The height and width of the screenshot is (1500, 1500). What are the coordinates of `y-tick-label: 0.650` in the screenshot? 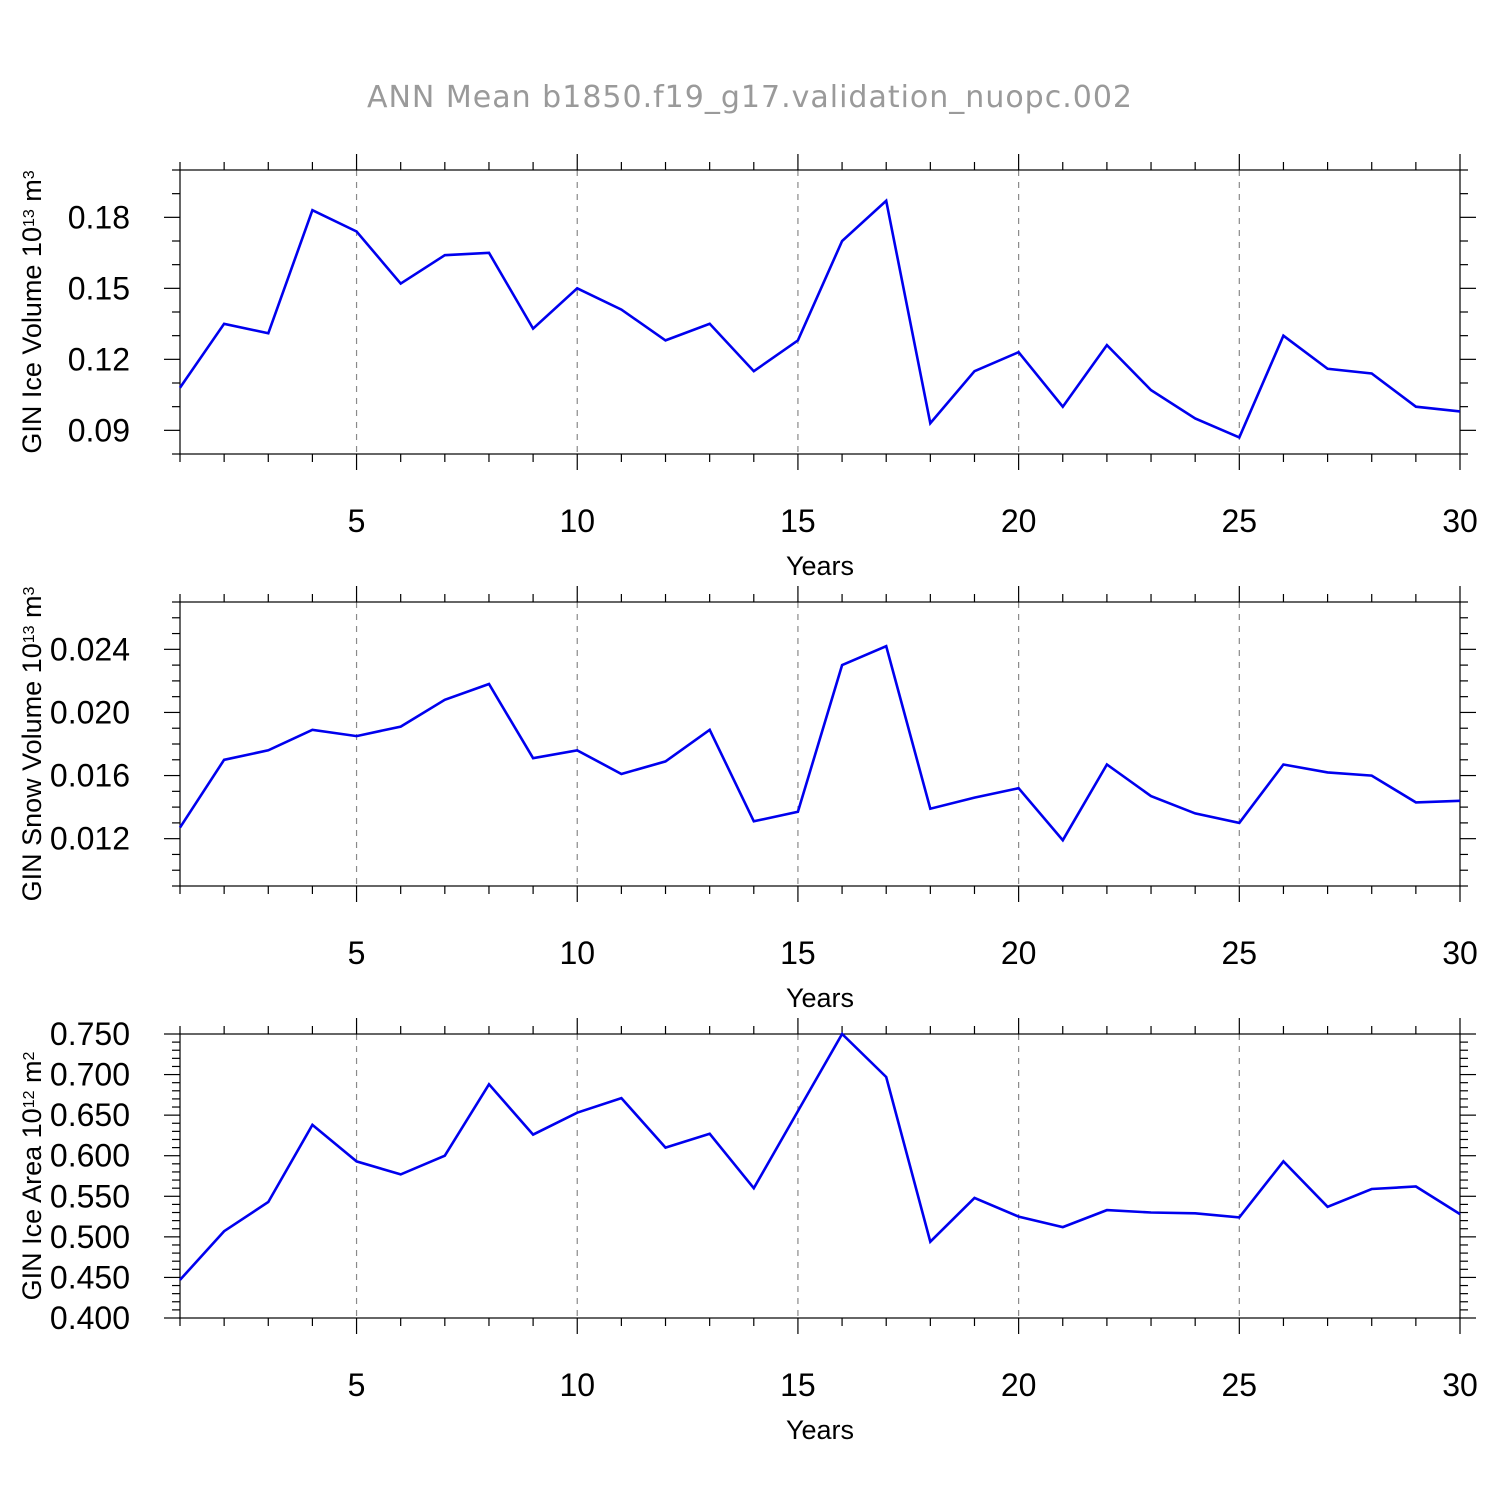 It's located at (90, 1115).